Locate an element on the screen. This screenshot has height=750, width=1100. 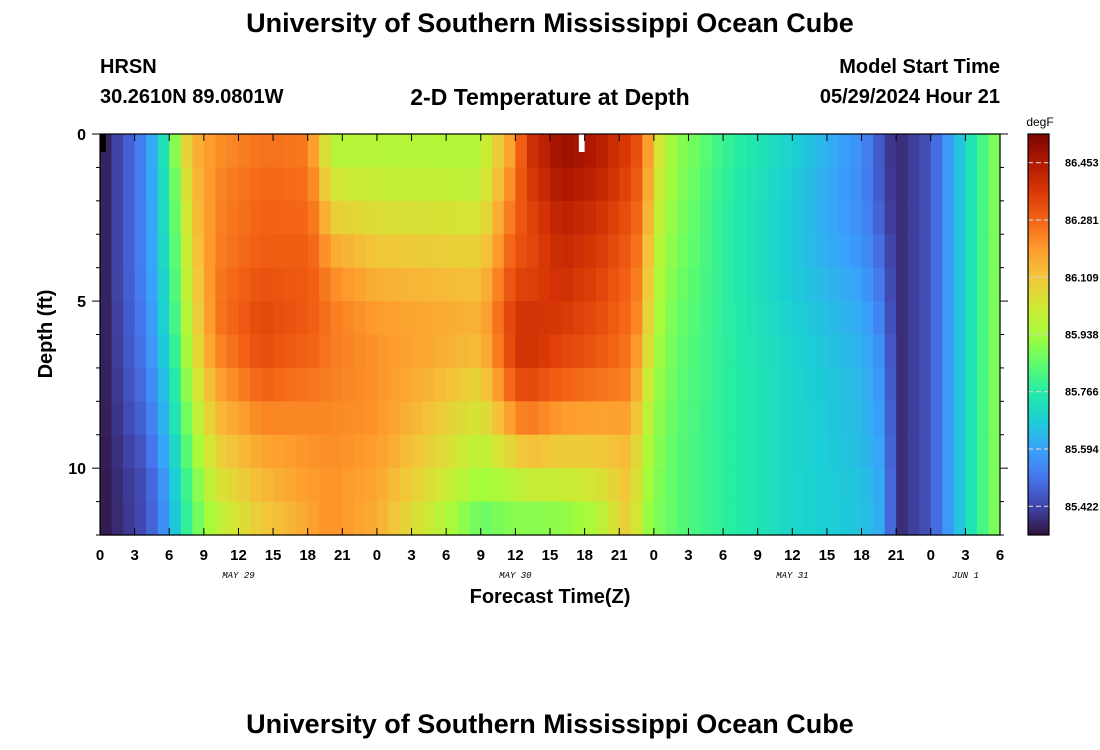
x-axis-day-labels: MAY 29 MAY 30 MAY 31 JUN 1 is located at coordinates (600, 576).